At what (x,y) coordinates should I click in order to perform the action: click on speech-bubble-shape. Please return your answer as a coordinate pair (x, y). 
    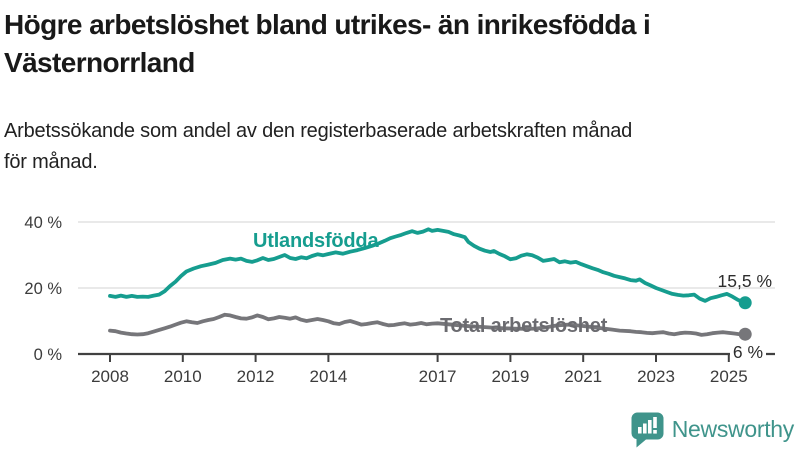
    Looking at the image, I should click on (647, 429).